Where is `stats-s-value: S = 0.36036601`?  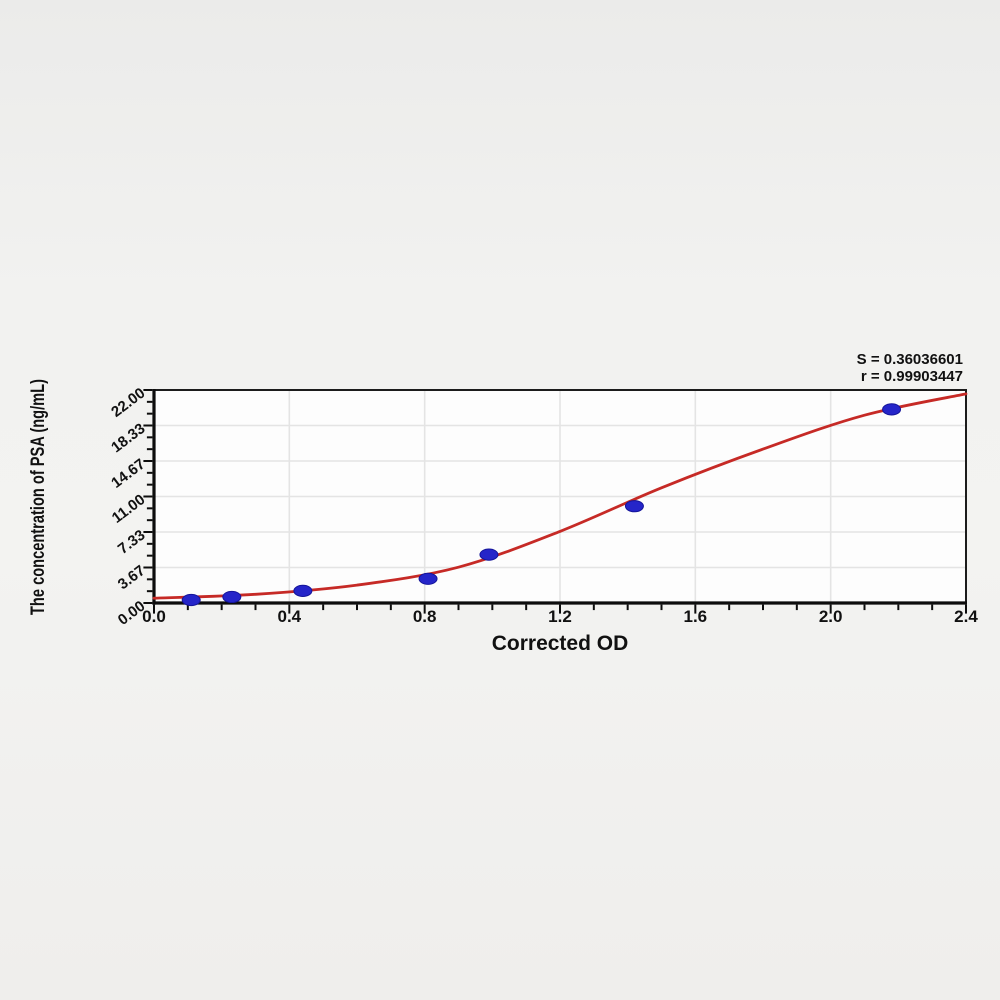
stats-s-value: S = 0.36036601 is located at coordinates (910, 359).